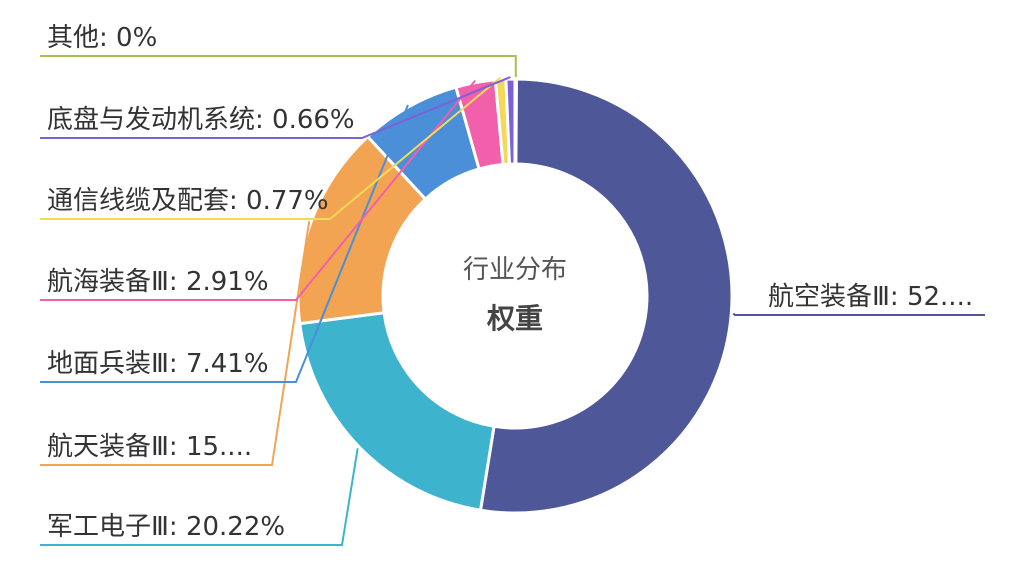 This screenshot has width=1014, height=566. I want to click on slice-label-1: 军工电子Ⅲ: 20.22%, so click(166, 527).